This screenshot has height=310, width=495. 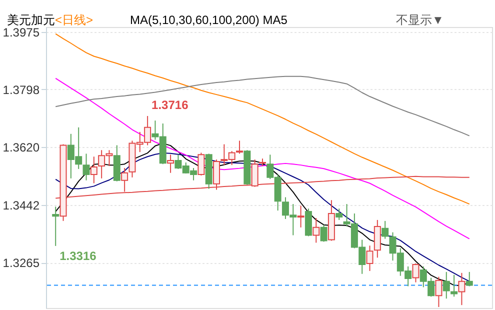 I want to click on y-tick-label: 1.3620, so click(x=21, y=147).